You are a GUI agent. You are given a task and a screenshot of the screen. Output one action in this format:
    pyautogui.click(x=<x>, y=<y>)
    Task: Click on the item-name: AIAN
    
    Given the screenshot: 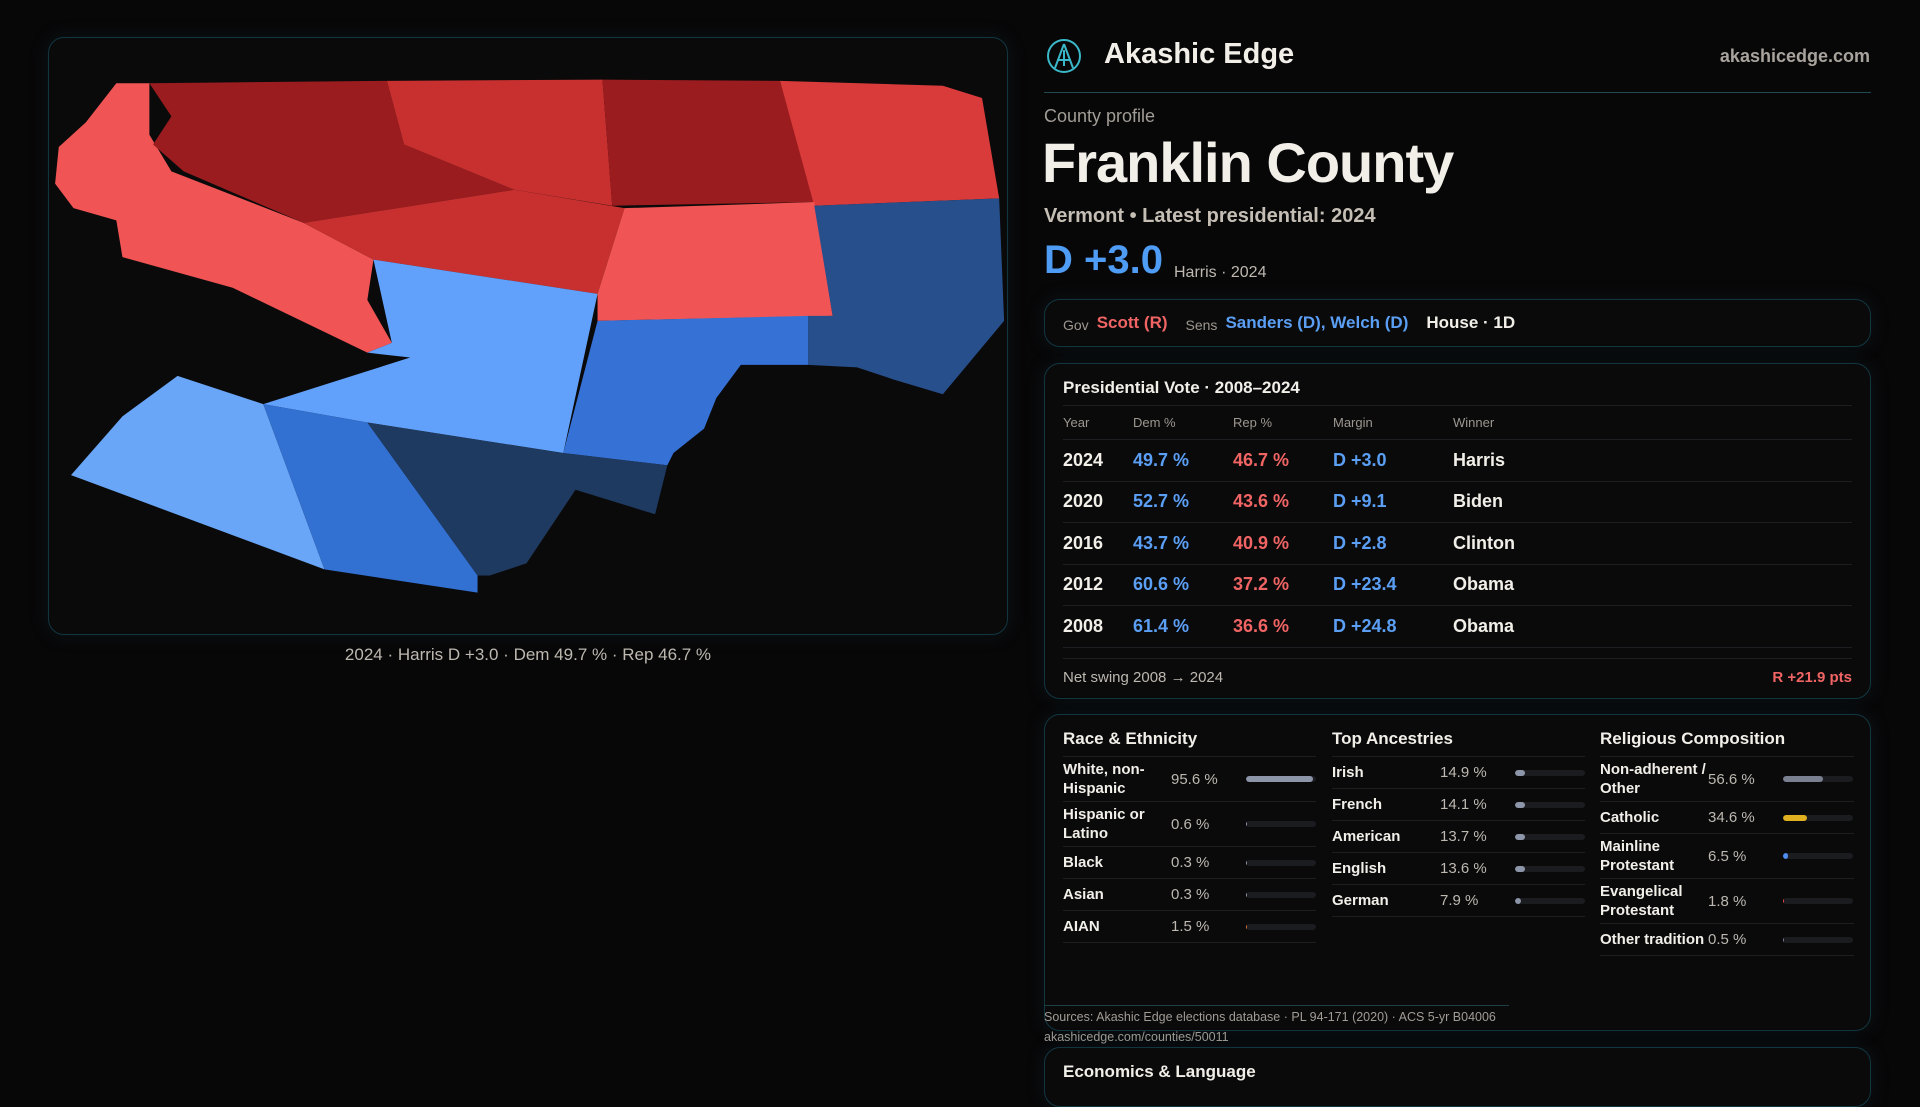 What is the action you would take?
    pyautogui.click(x=1081, y=926)
    